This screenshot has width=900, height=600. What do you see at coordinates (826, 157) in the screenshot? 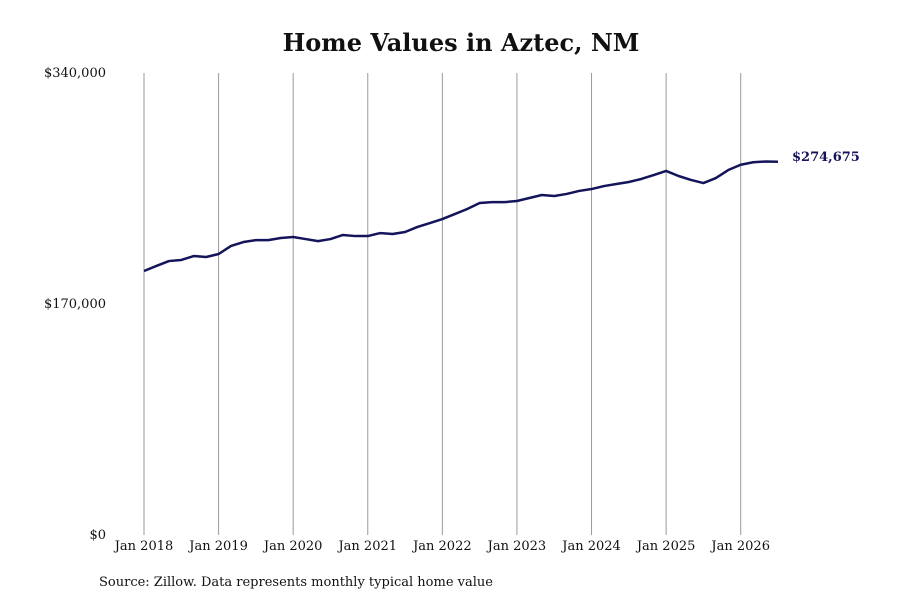
I see `value-label: $274,675` at bounding box center [826, 157].